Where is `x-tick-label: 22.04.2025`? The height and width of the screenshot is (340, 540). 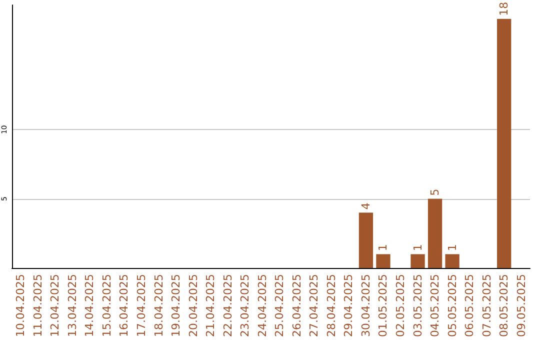
x-tick-label: 22.04.2025 is located at coordinates (227, 306).